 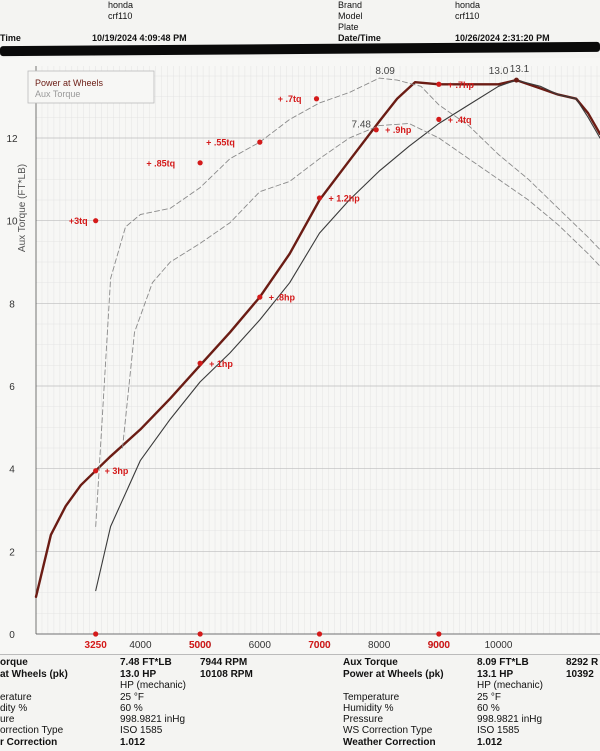 What do you see at coordinates (370, 662) in the screenshot?
I see `right-torque-label: Aux Torque` at bounding box center [370, 662].